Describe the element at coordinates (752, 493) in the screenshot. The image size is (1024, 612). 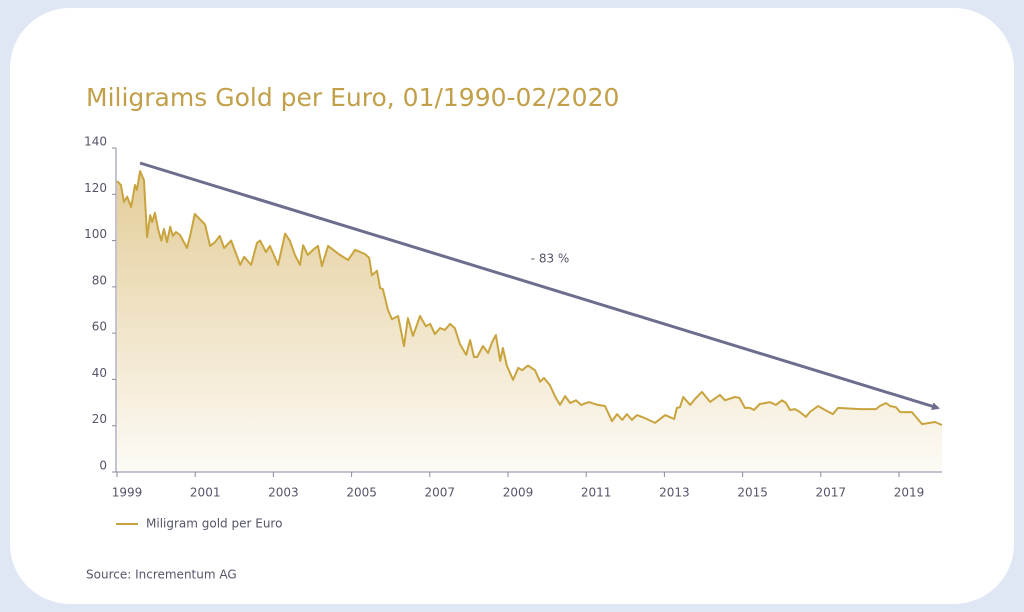
I see `x-tick-label: 2015` at that location.